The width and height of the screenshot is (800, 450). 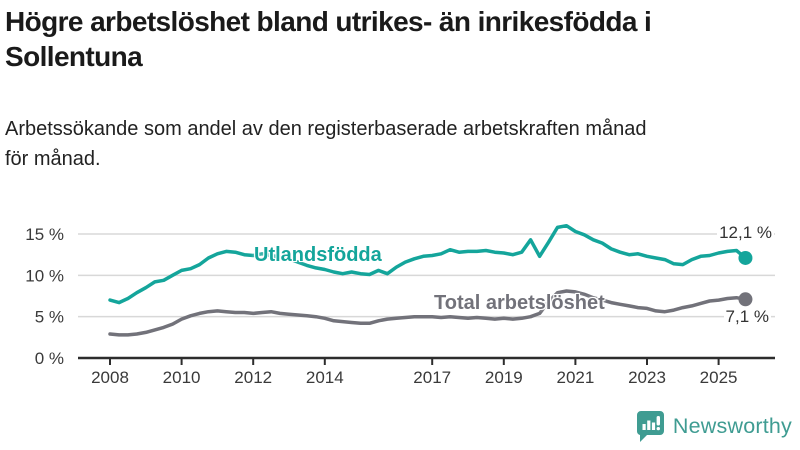 I want to click on bar-chart-speech-bubble-icon, so click(x=650, y=426).